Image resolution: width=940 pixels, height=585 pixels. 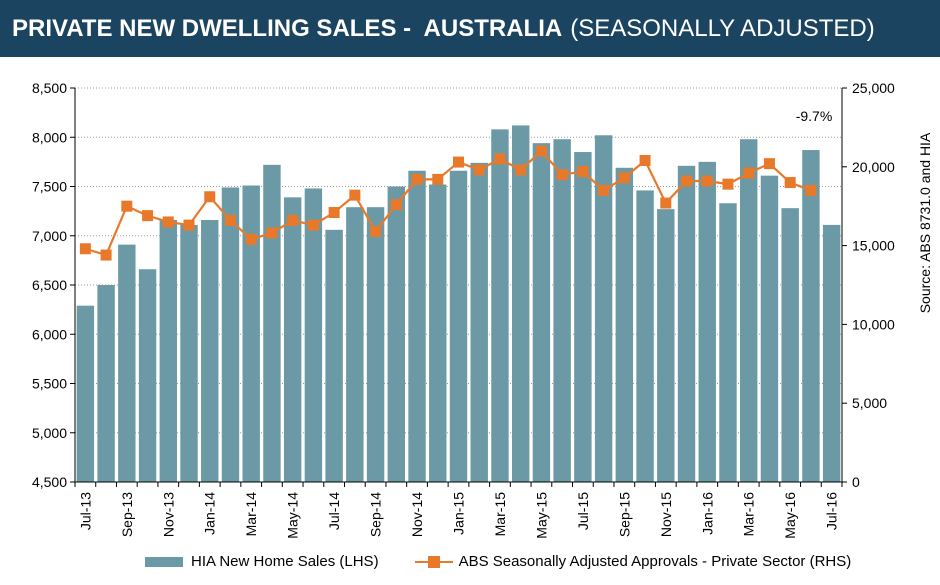 What do you see at coordinates (790, 515) in the screenshot?
I see `x-tick-label: May-16` at bounding box center [790, 515].